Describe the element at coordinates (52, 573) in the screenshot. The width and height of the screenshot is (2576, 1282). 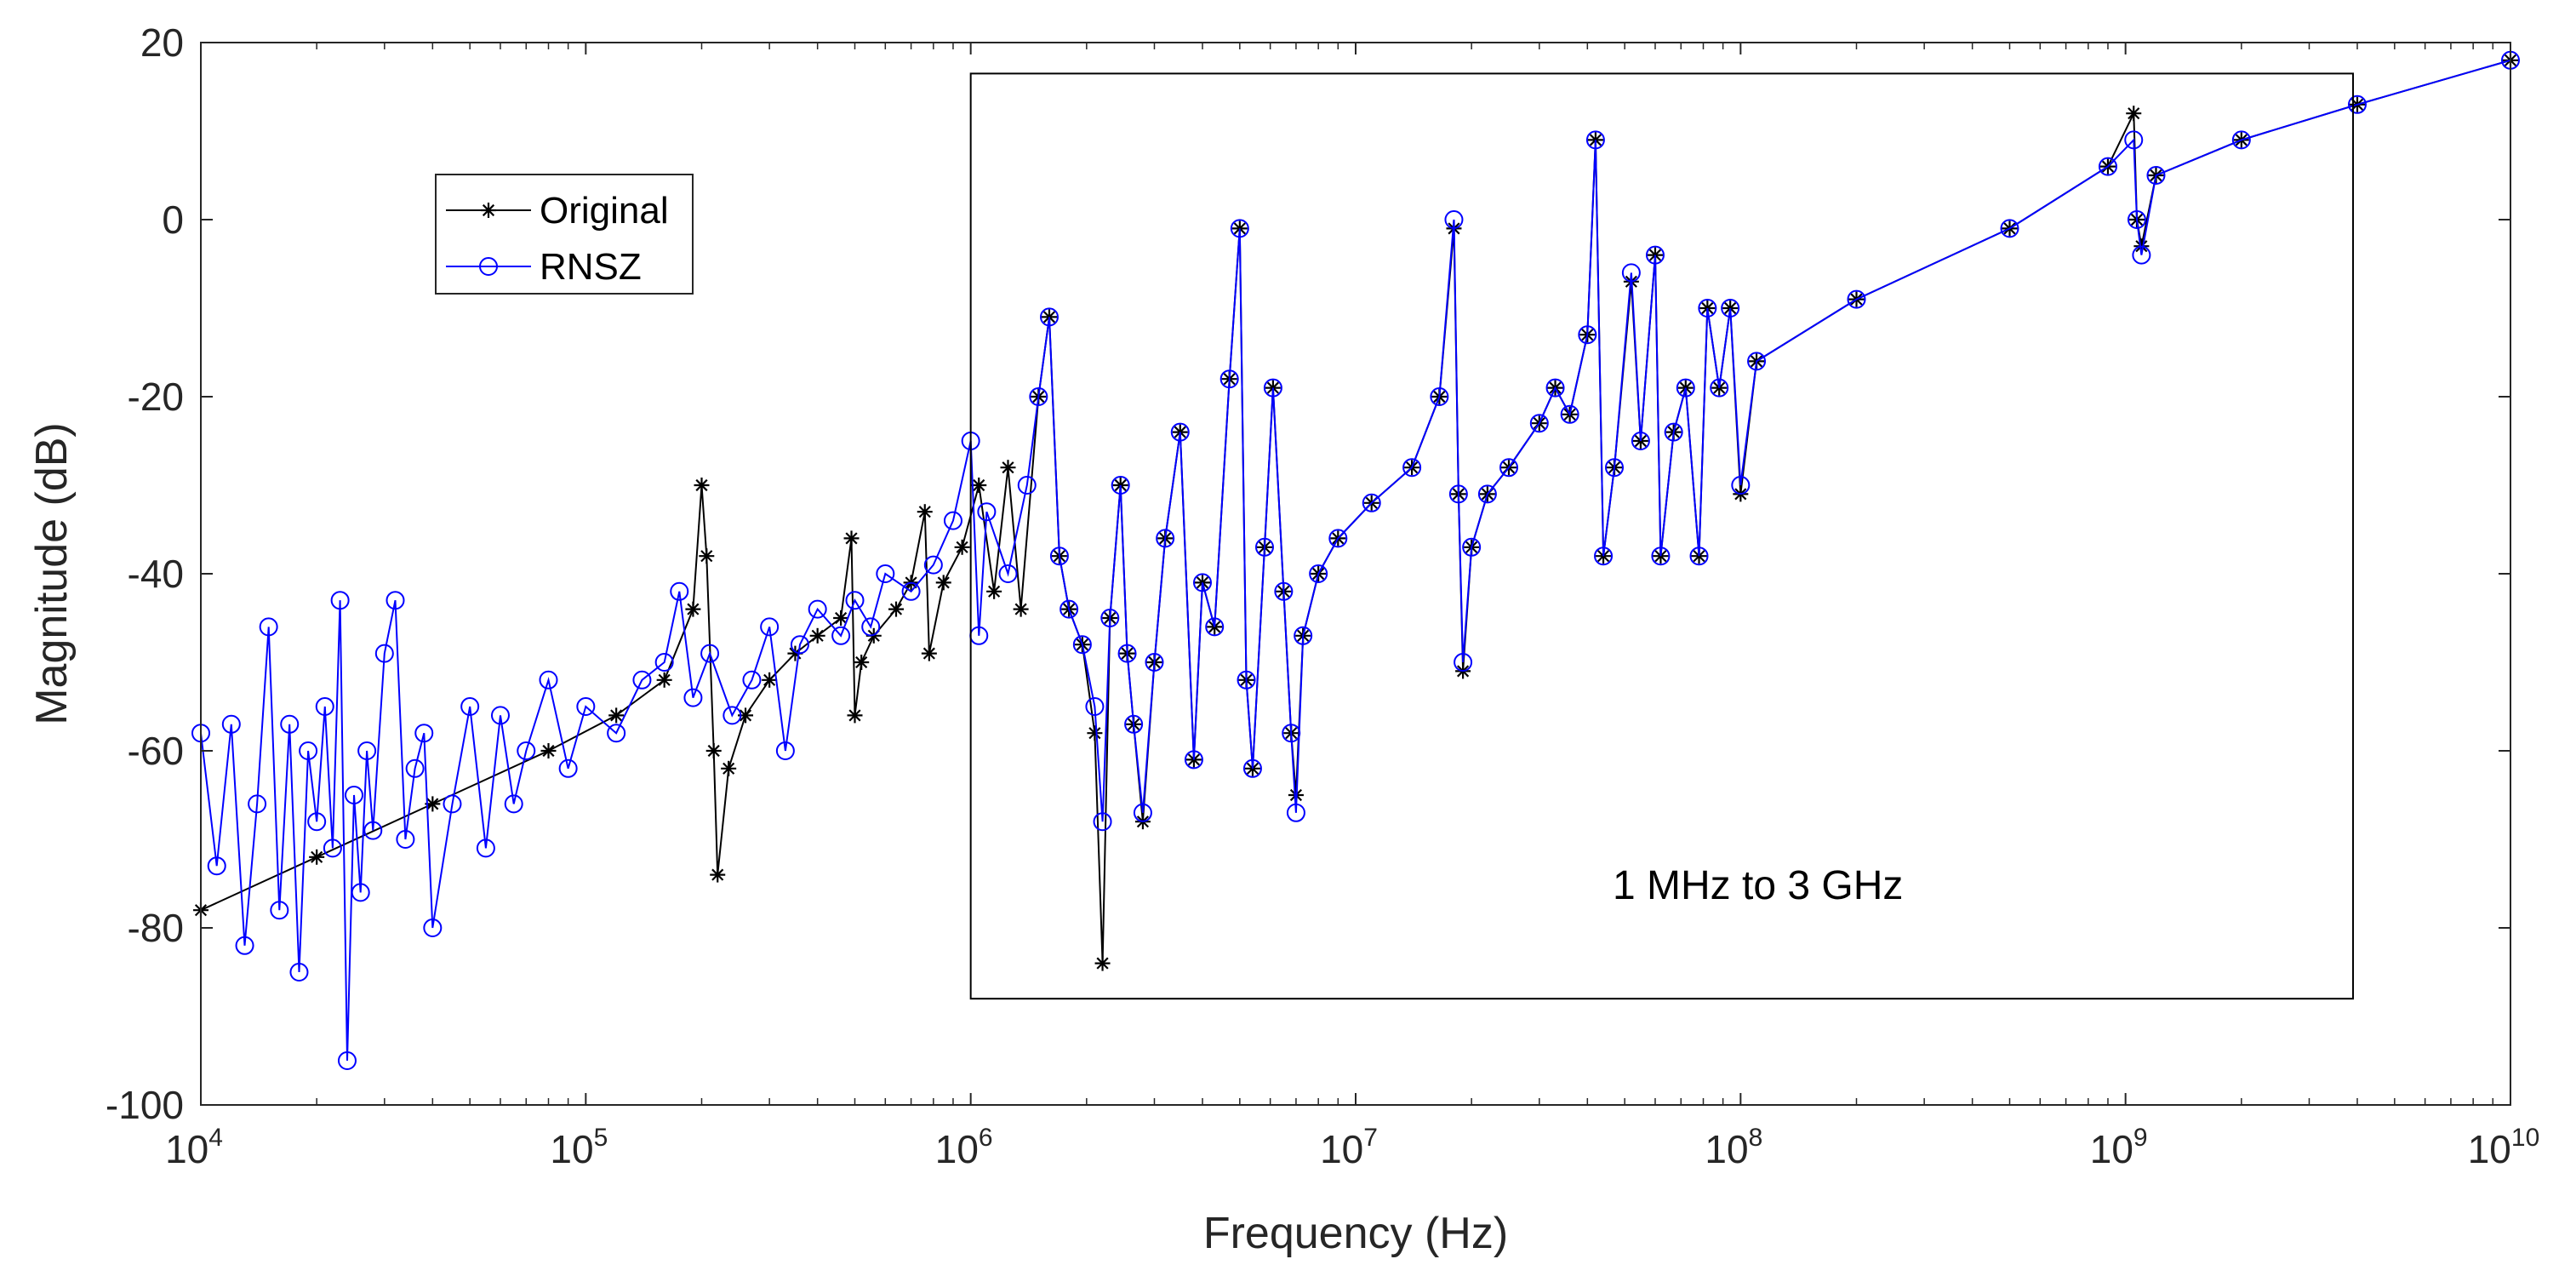
I see `y-axis-title: Magnitude (dB)` at that location.